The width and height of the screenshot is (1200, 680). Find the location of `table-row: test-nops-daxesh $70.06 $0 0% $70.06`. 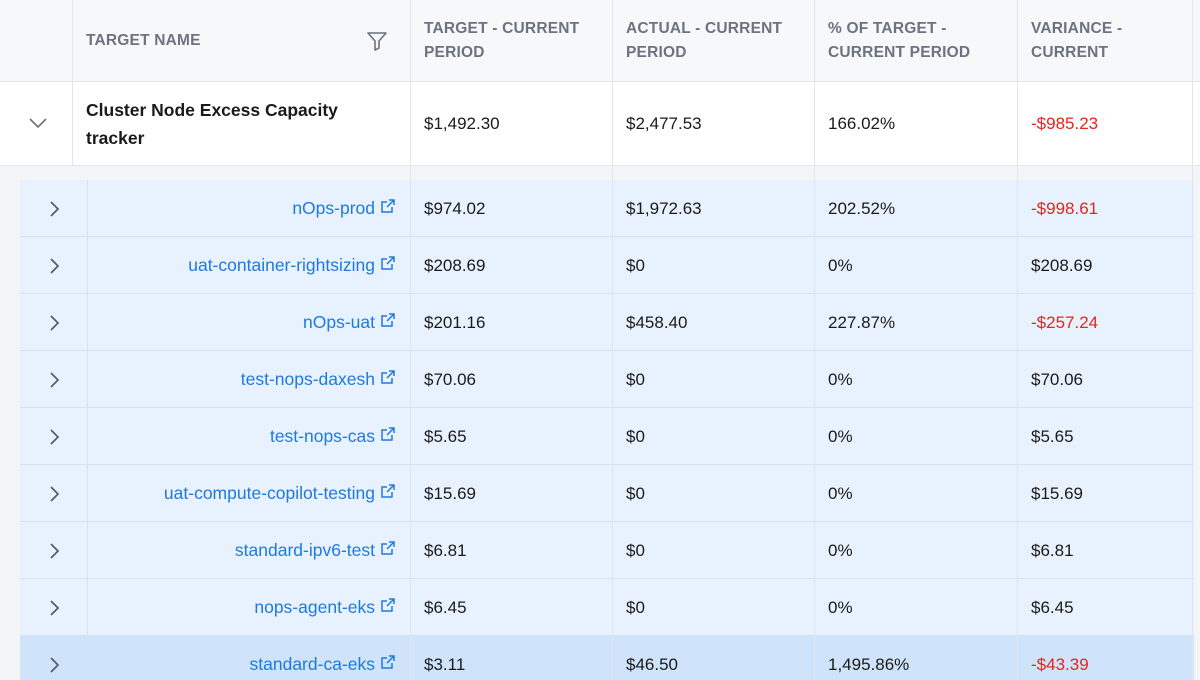

table-row: test-nops-daxesh $70.06 $0 0% $70.06 is located at coordinates (607, 379).